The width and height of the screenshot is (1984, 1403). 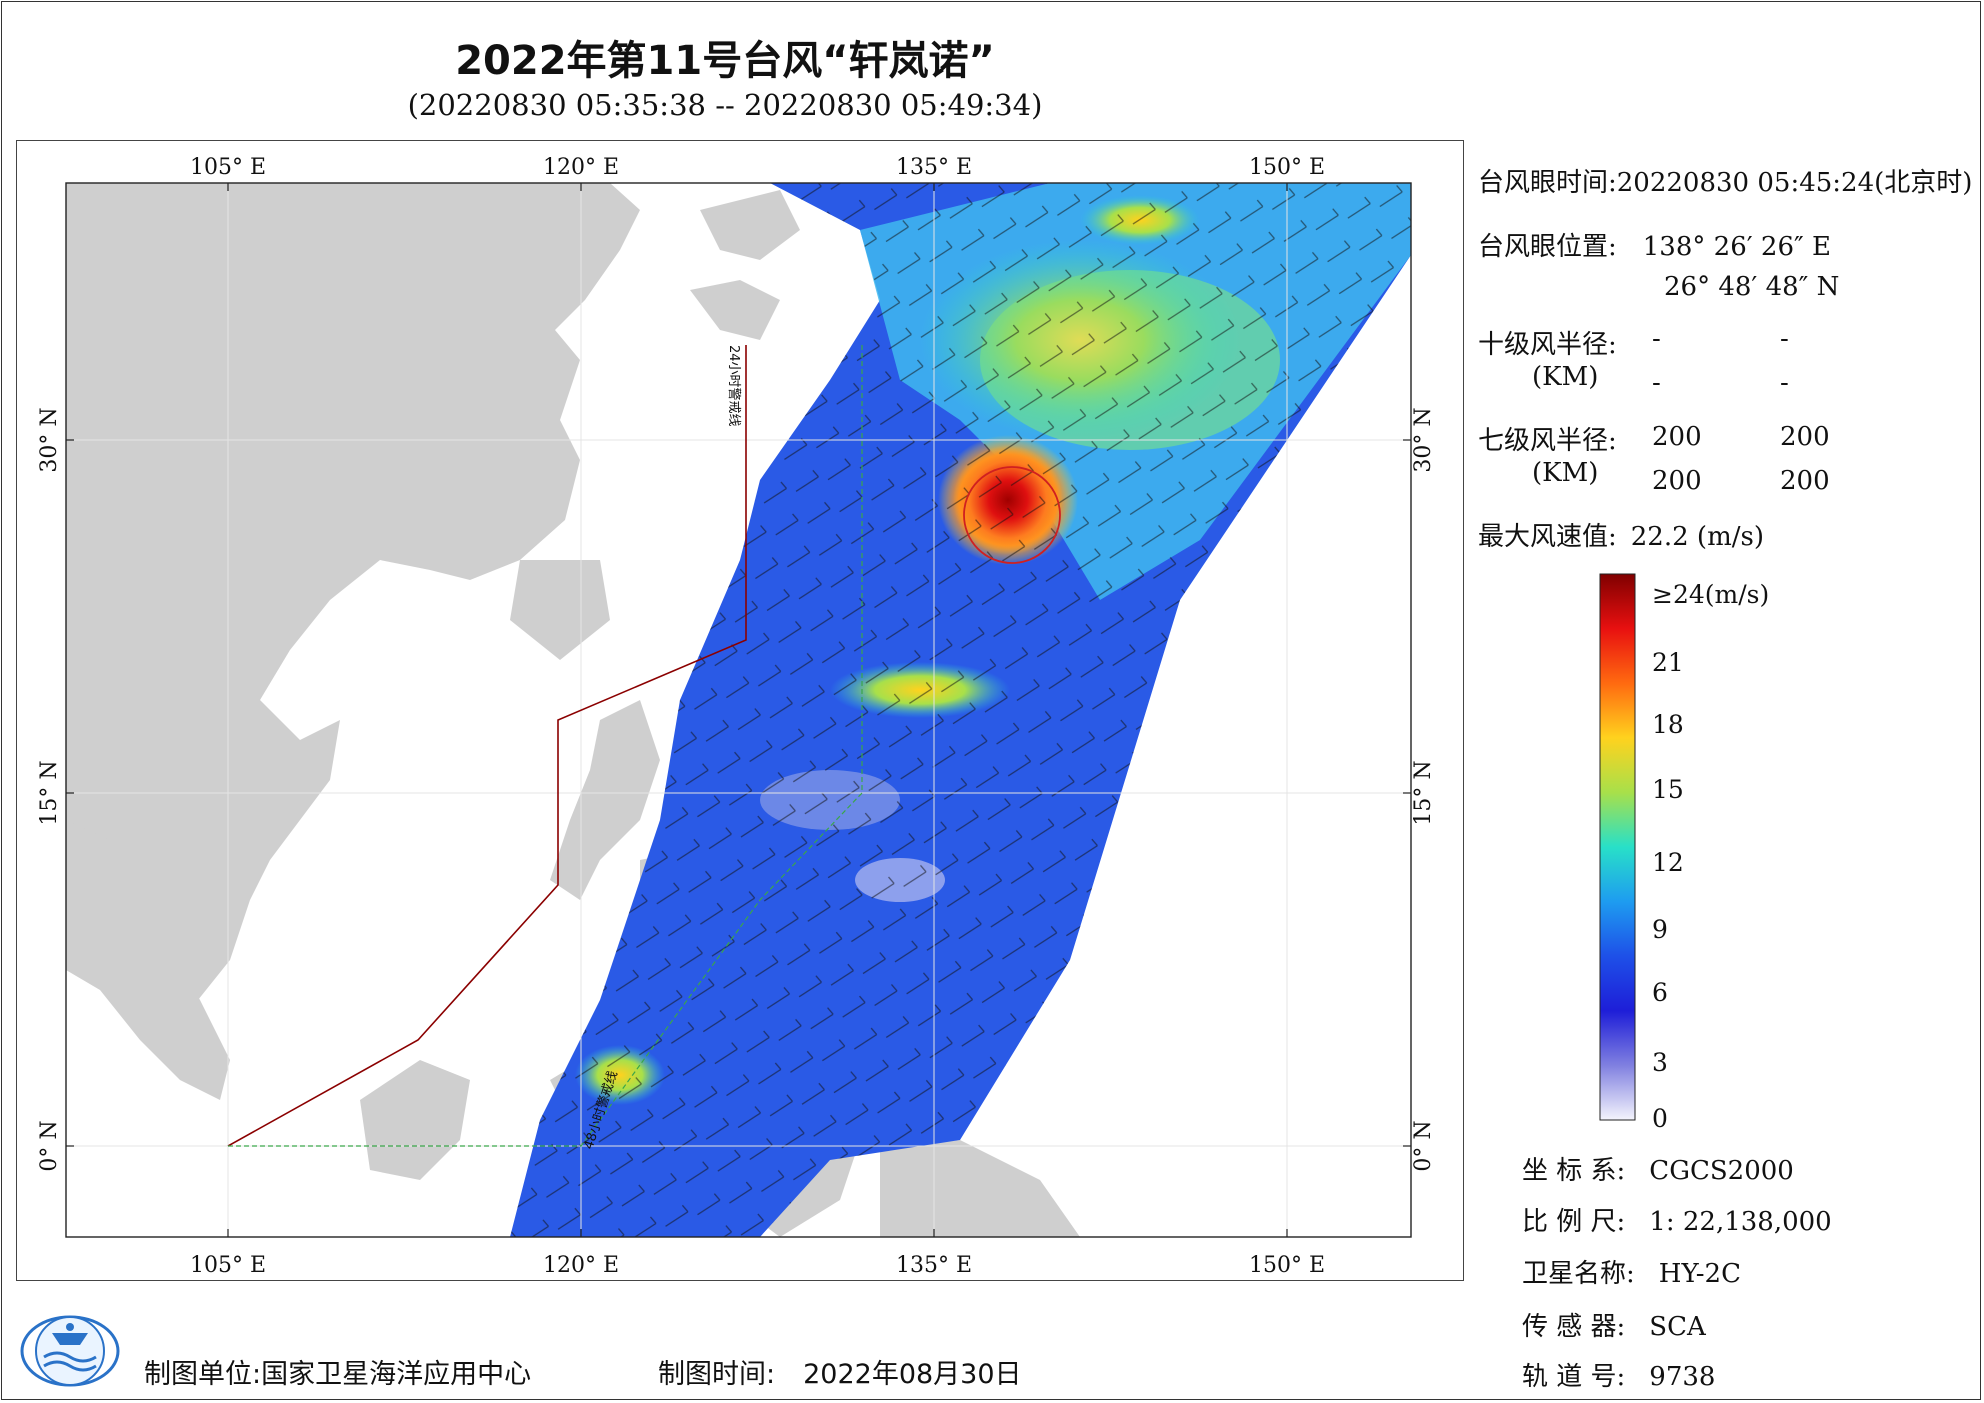 I want to click on crs-value: CGCS2000, so click(x=1721, y=1171).